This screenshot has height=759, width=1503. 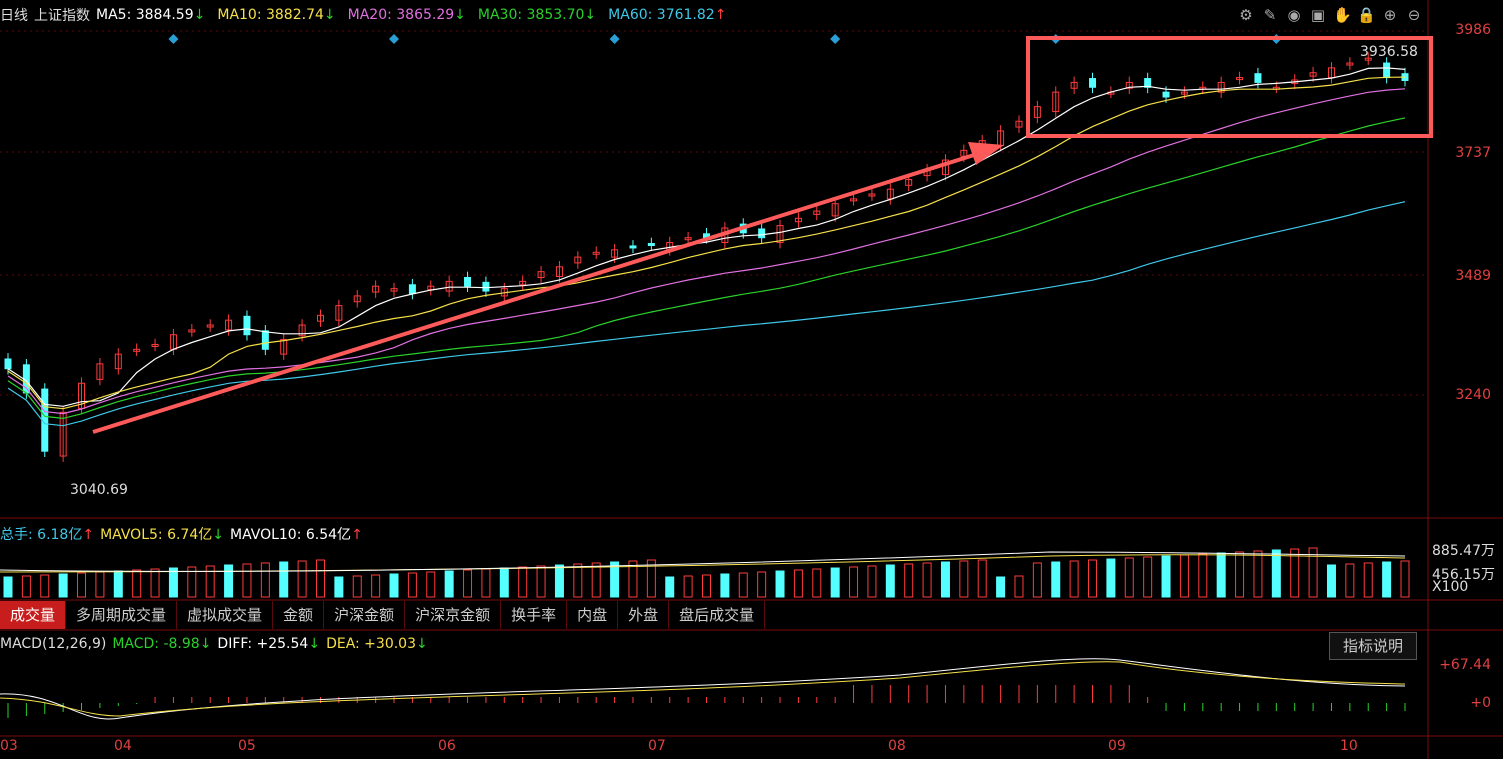 I want to click on period-label: 日线, so click(x=14, y=16).